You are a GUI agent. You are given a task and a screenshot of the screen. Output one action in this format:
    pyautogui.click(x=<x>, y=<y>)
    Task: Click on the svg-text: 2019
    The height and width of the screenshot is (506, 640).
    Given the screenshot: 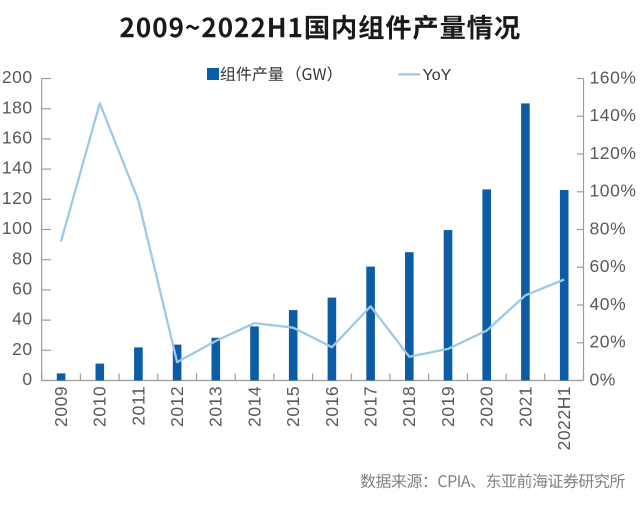 What is the action you would take?
    pyautogui.click(x=448, y=406)
    